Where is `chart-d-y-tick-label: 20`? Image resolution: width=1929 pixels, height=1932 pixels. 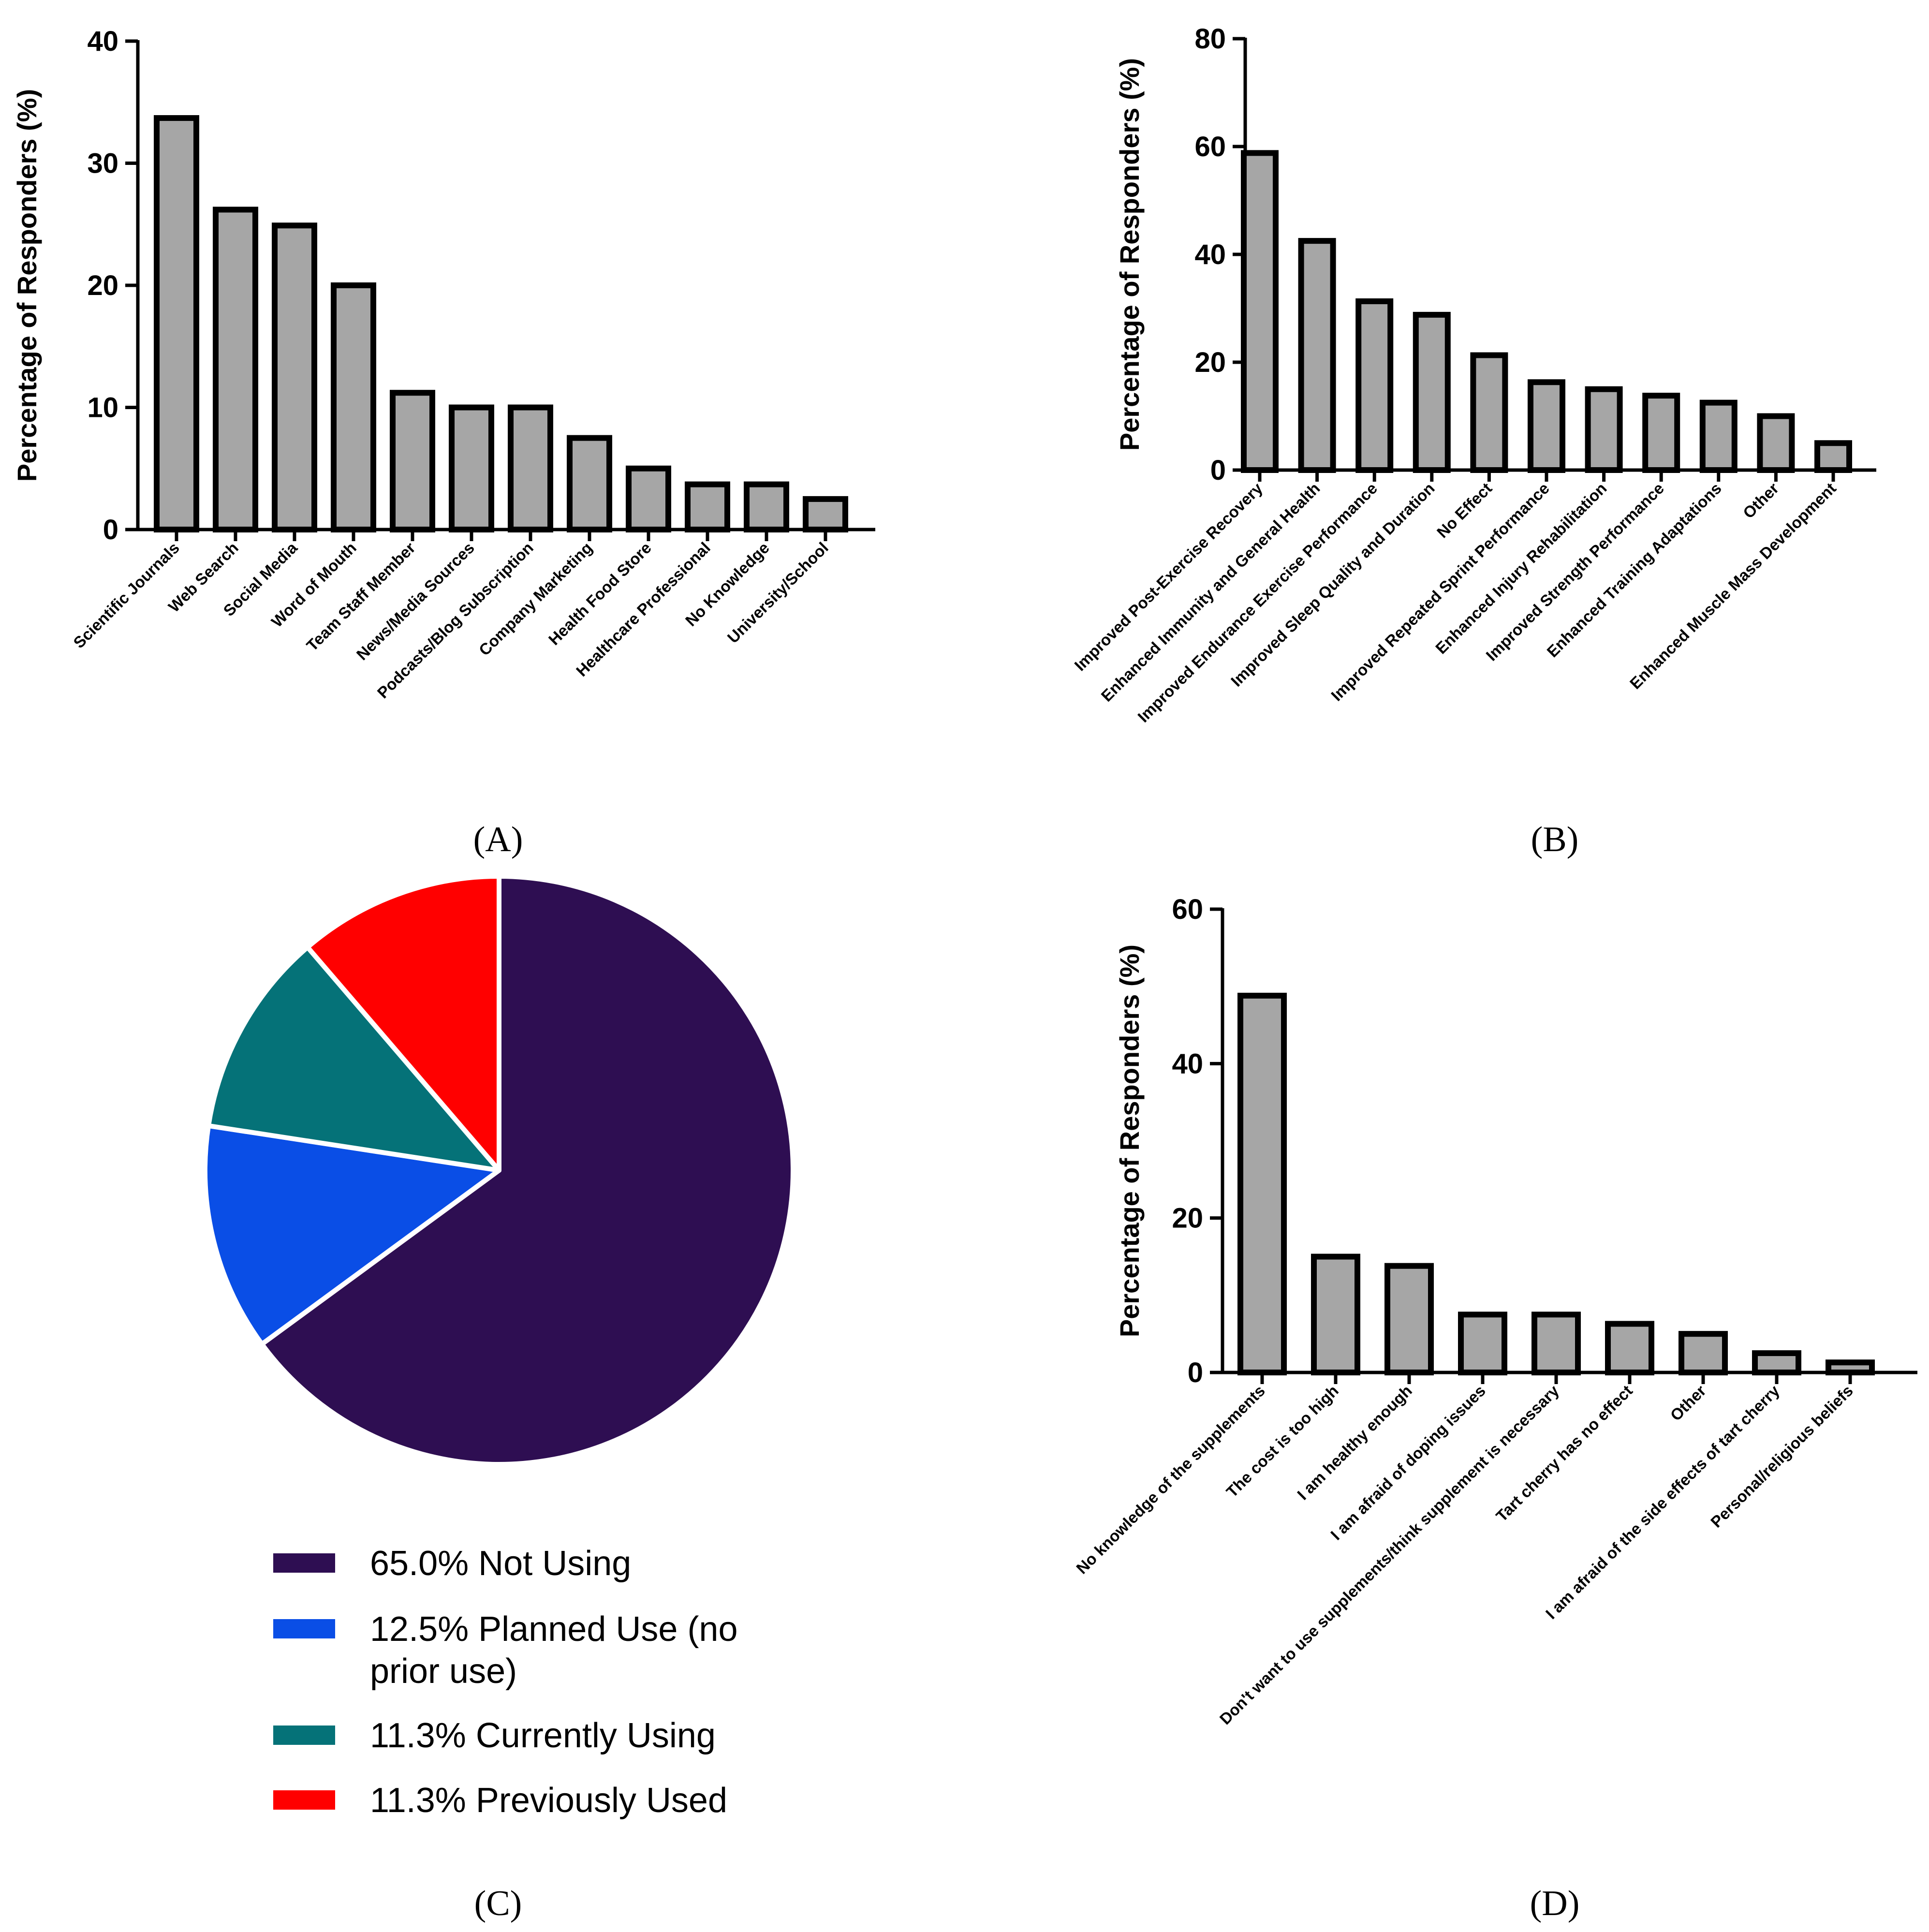 chart-d-y-tick-label: 20 is located at coordinates (1187, 1218).